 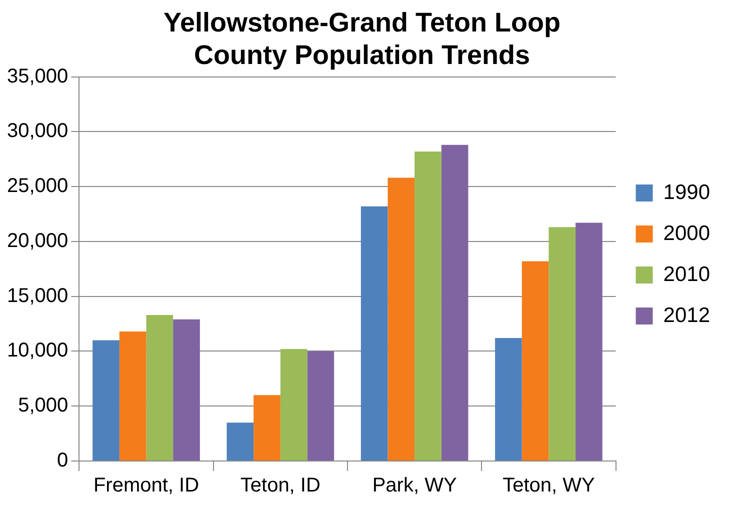 I want to click on y-tick-label: 15,000, so click(x=37, y=295).